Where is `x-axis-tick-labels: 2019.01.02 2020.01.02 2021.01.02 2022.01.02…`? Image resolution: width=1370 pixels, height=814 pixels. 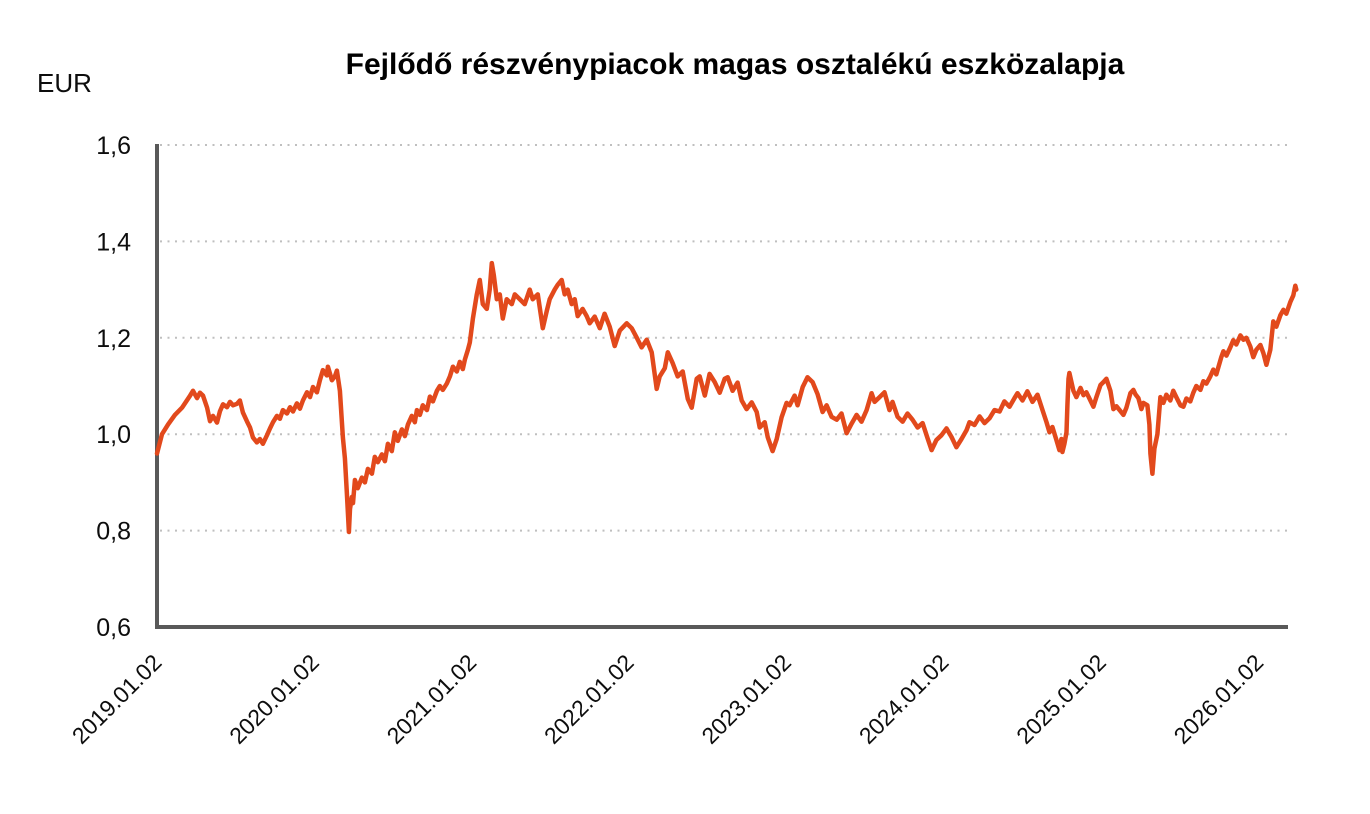
x-axis-tick-labels: 2019.01.02 2020.01.02 2021.01.02 2022.01.02… is located at coordinates (668, 699).